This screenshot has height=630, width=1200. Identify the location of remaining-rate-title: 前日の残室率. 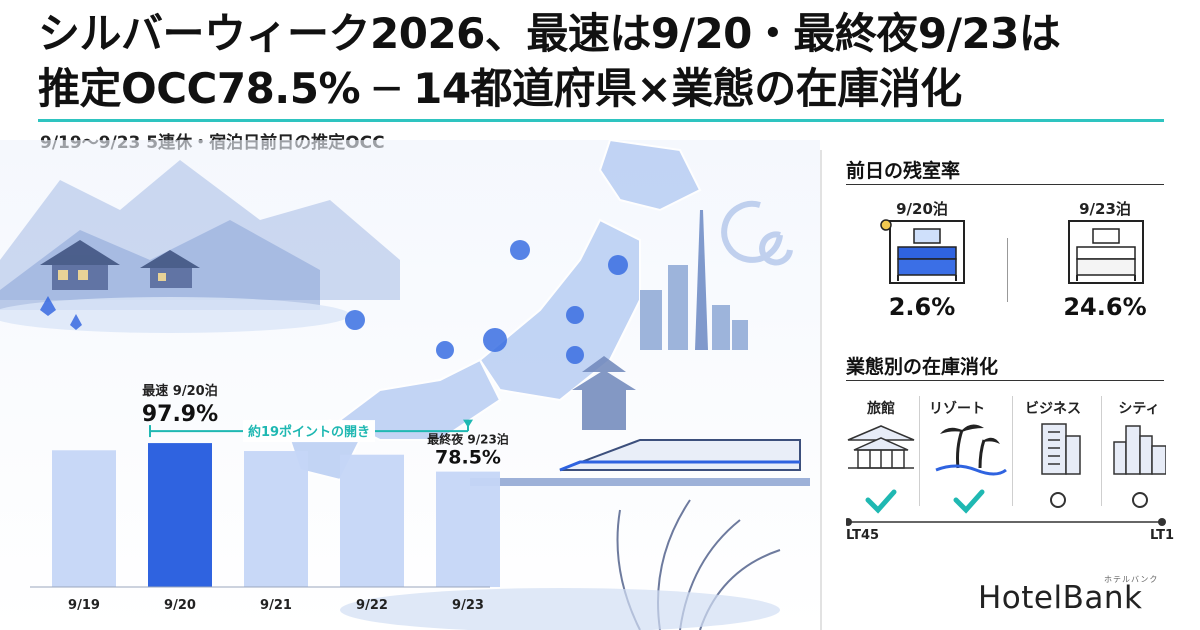
(903, 171).